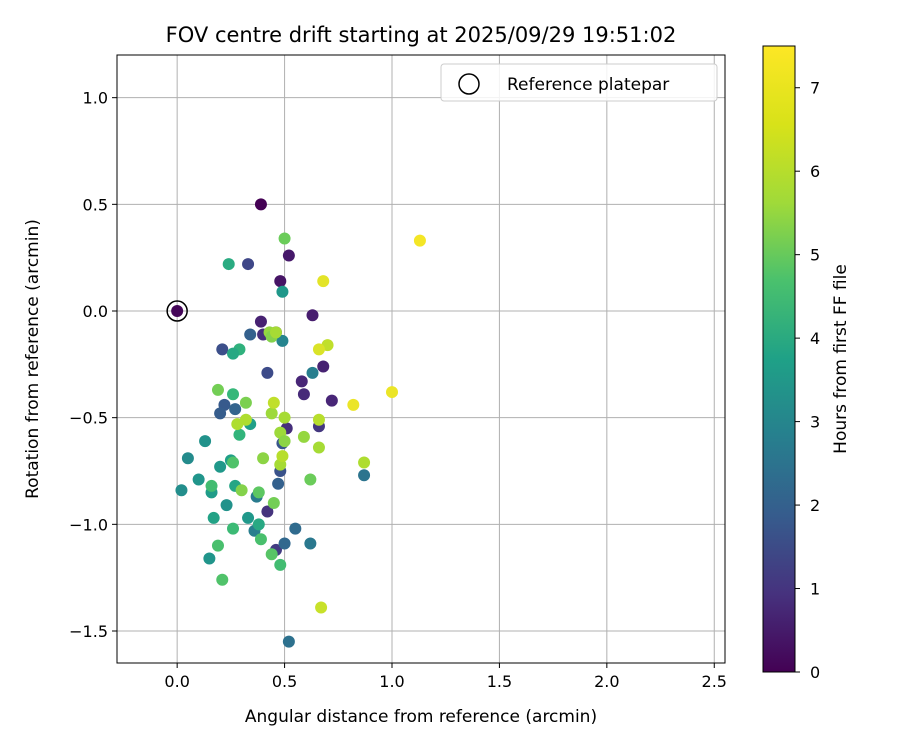  What do you see at coordinates (469, 84) in the screenshot?
I see `legend-marker-icon` at bounding box center [469, 84].